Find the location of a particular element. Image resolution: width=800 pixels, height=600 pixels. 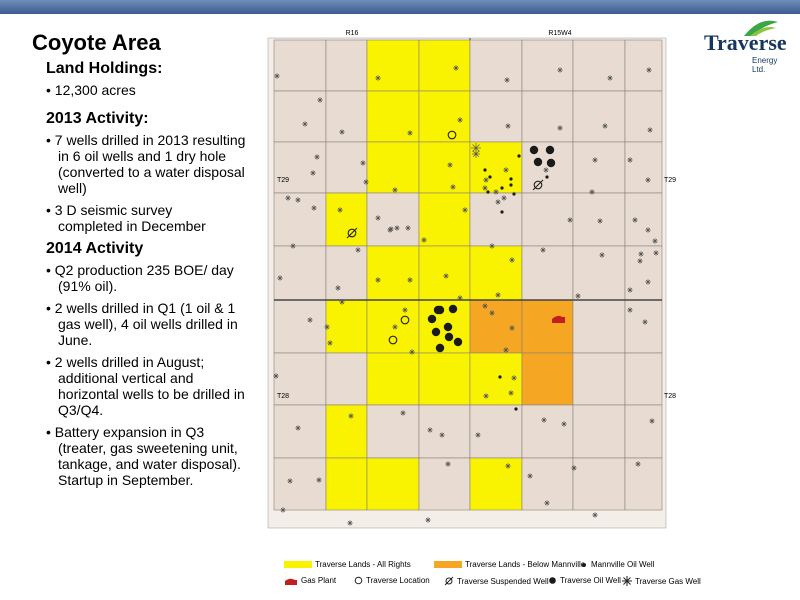

leaf-icon is located at coordinates (761, 28).